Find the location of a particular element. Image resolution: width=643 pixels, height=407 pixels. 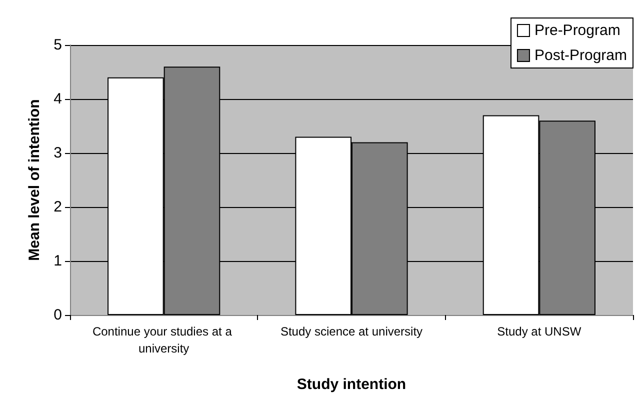

y-tick-label: 2 is located at coordinates (58, 207).